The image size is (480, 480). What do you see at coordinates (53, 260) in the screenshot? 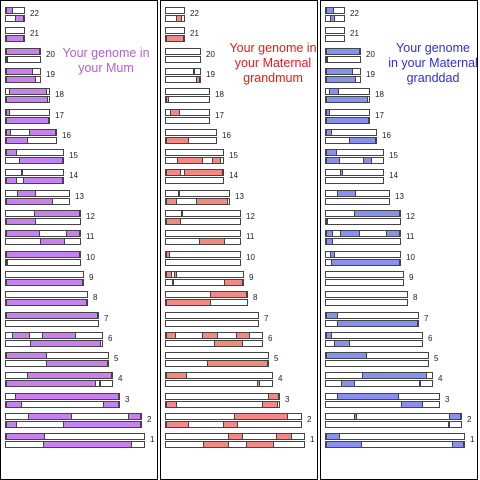
I see `chromosome-pair-10: 10` at bounding box center [53, 260].